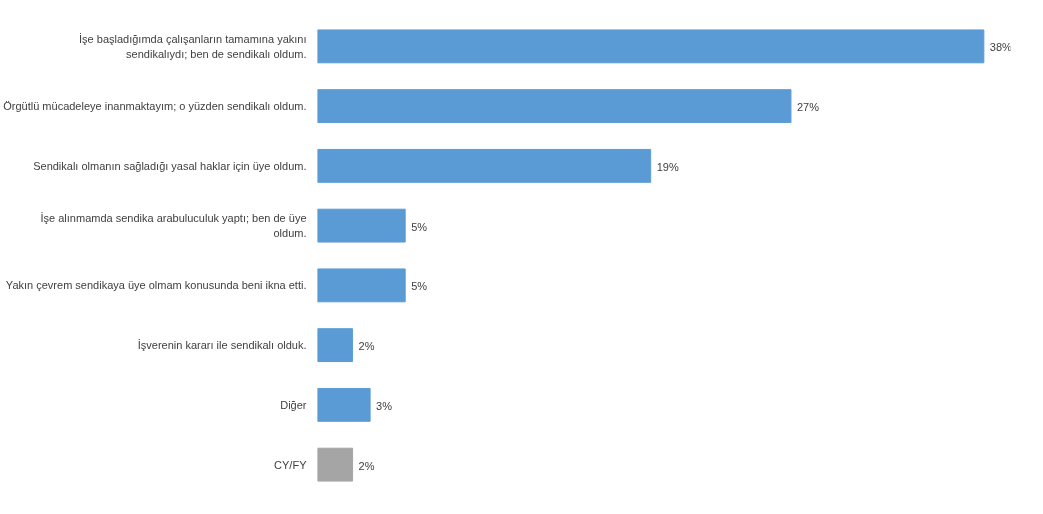  What do you see at coordinates (156, 285) in the screenshot?
I see `y-tick-label: Yakın çevrem sendikaya üye olmam konusunda beni ikna etti.` at bounding box center [156, 285].